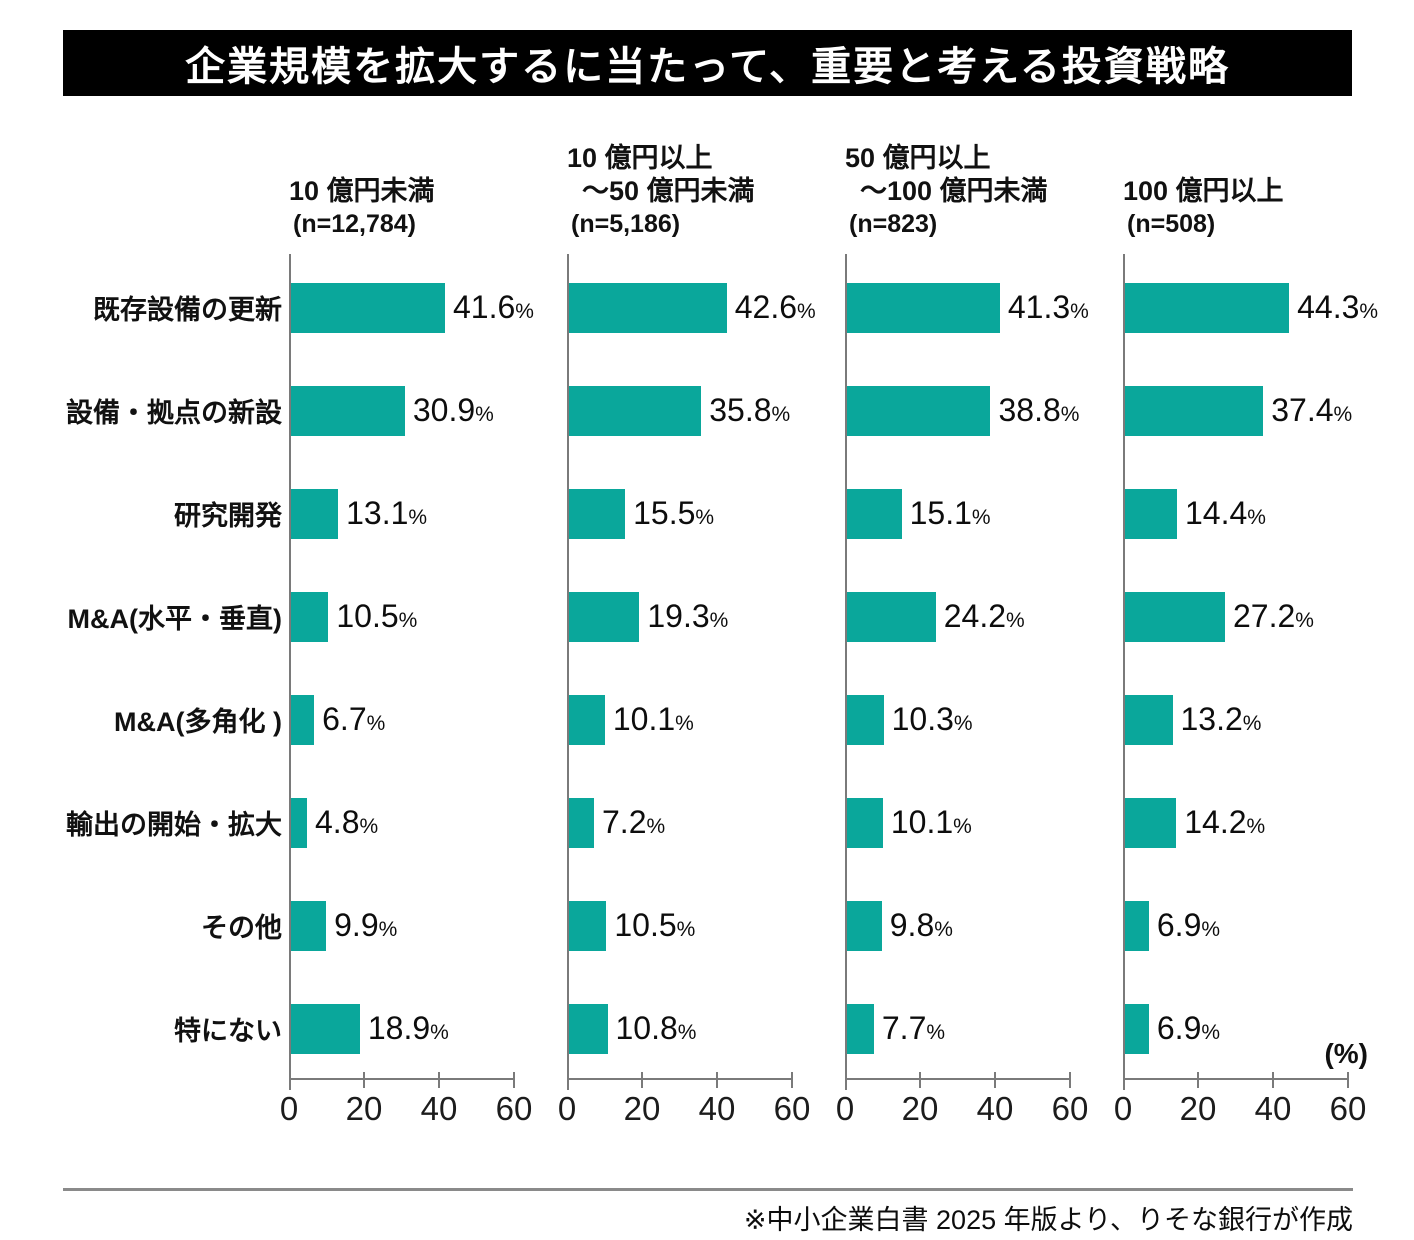 This screenshot has height=1240, width=1414. What do you see at coordinates (1179, 1028) in the screenshot?
I see `bar-value-number: 6.9` at bounding box center [1179, 1028].